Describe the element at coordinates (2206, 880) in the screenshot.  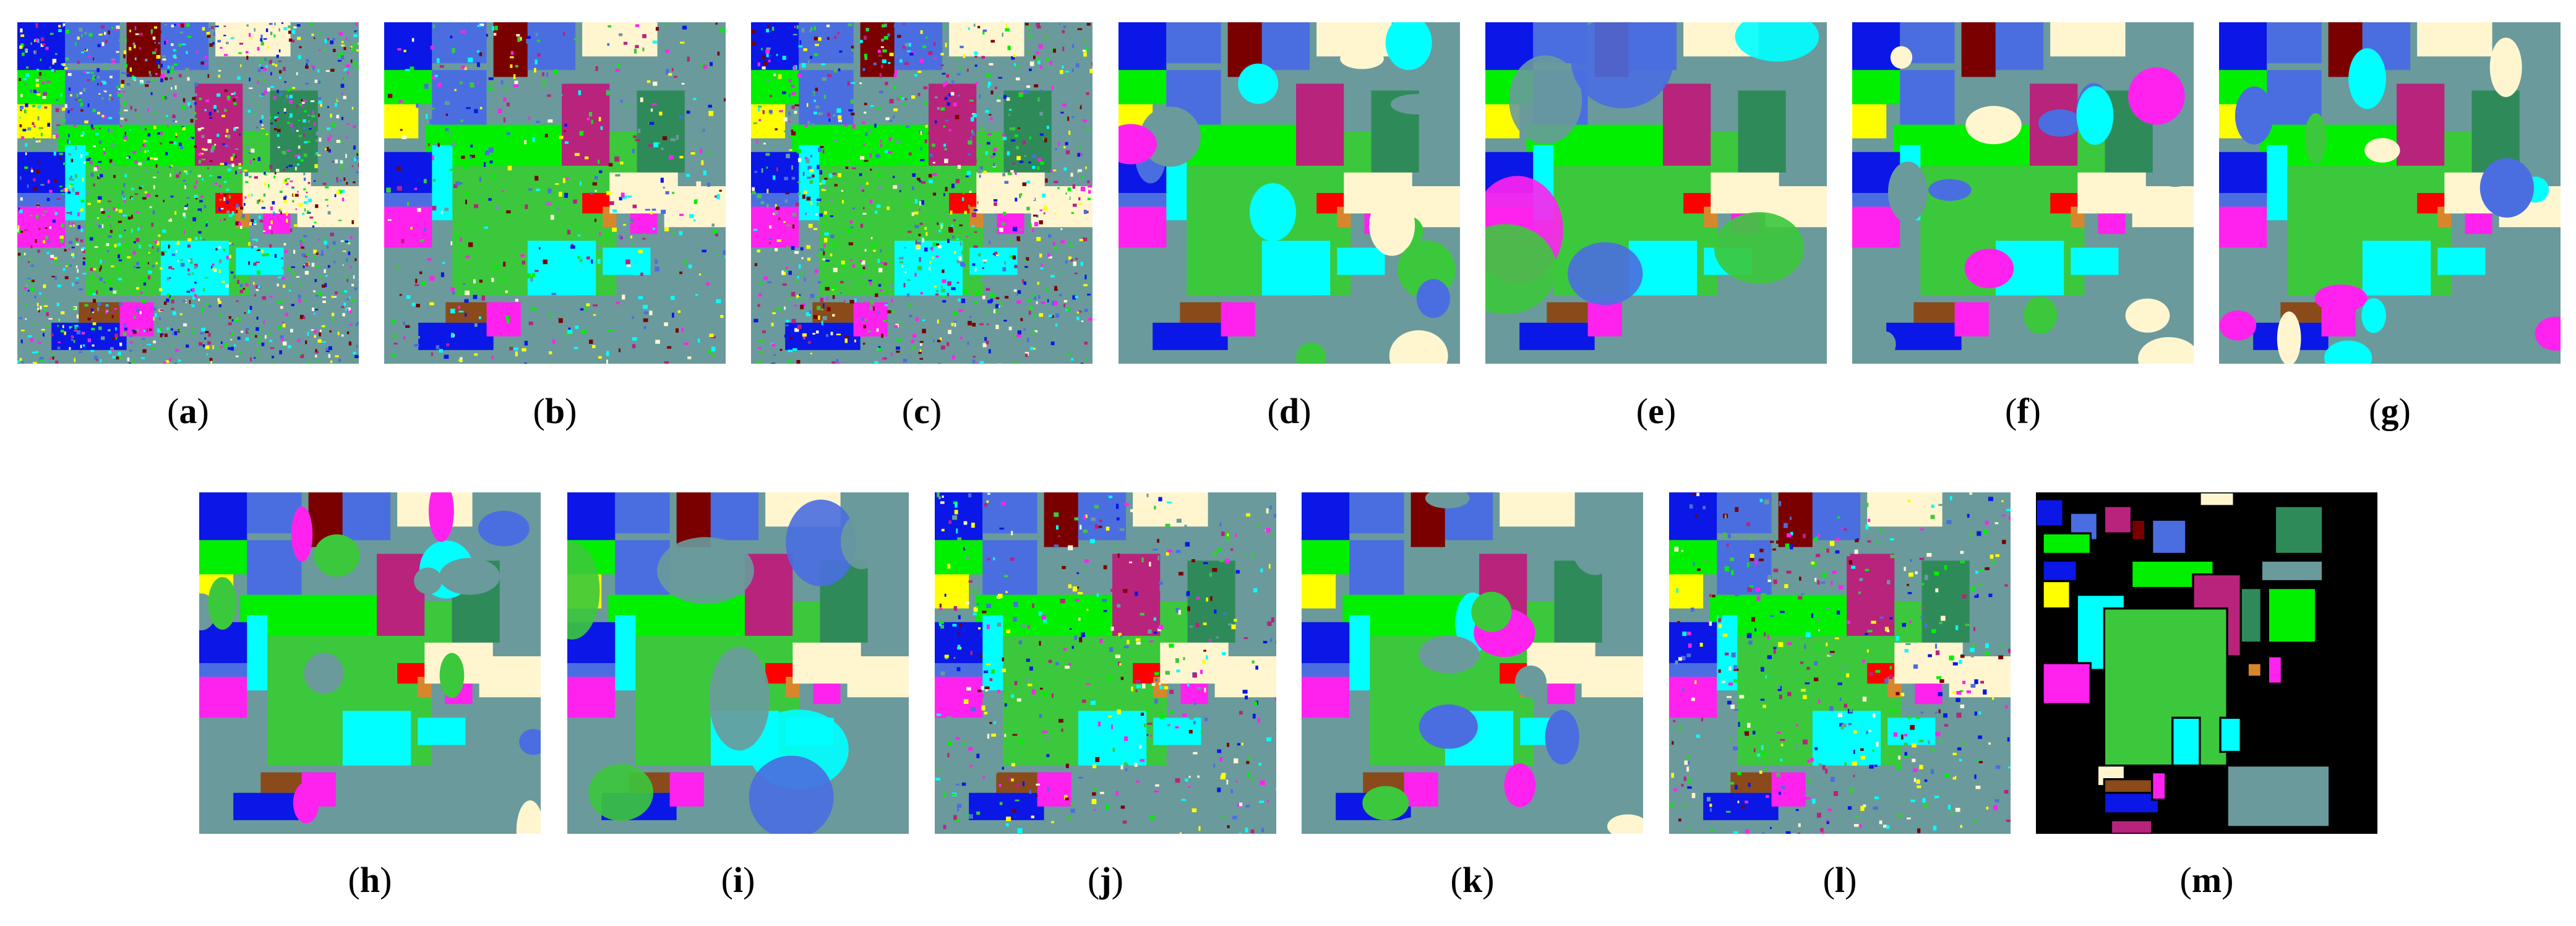
I see `caption-m: (m)` at that location.